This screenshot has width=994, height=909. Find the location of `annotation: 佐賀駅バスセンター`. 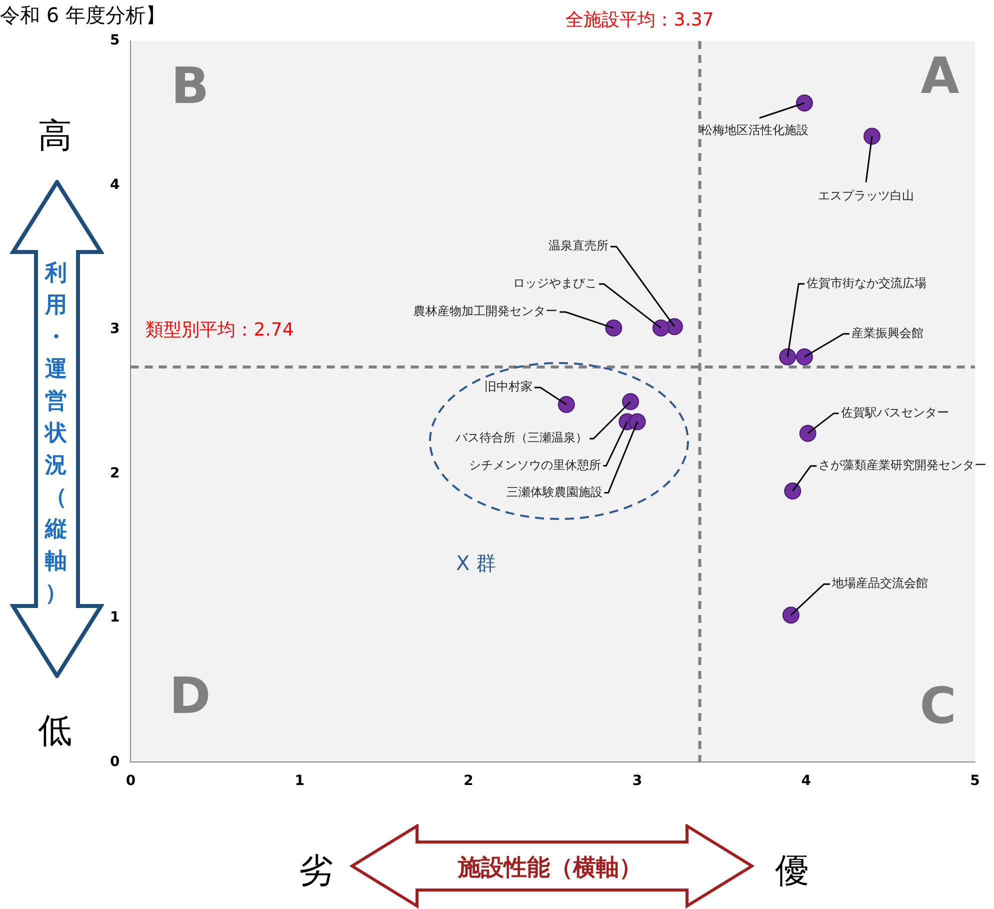

annotation: 佐賀駅バスセンター is located at coordinates (894, 412).